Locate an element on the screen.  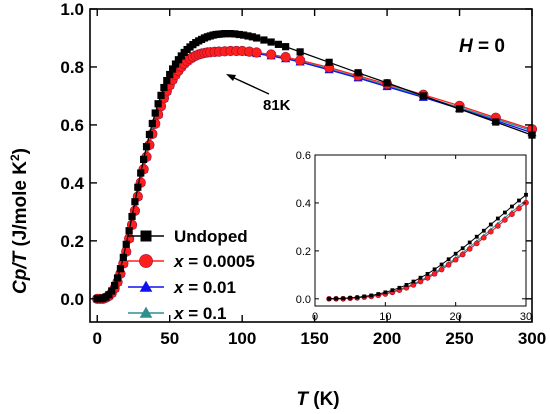
legend-label-rest-3: = 0.1 is located at coordinates (204, 313).